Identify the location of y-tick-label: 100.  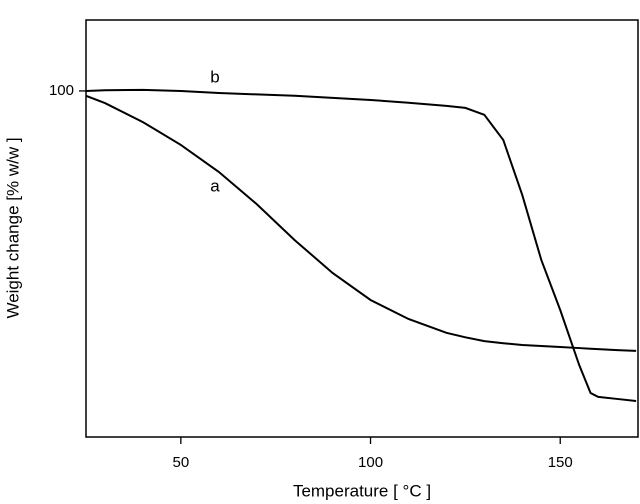
(61, 90).